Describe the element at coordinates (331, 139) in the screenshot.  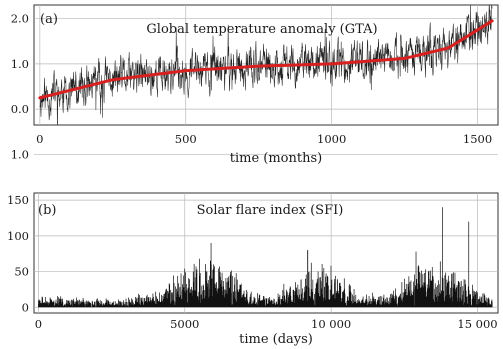
I see `x-tick-label: 1000` at that location.